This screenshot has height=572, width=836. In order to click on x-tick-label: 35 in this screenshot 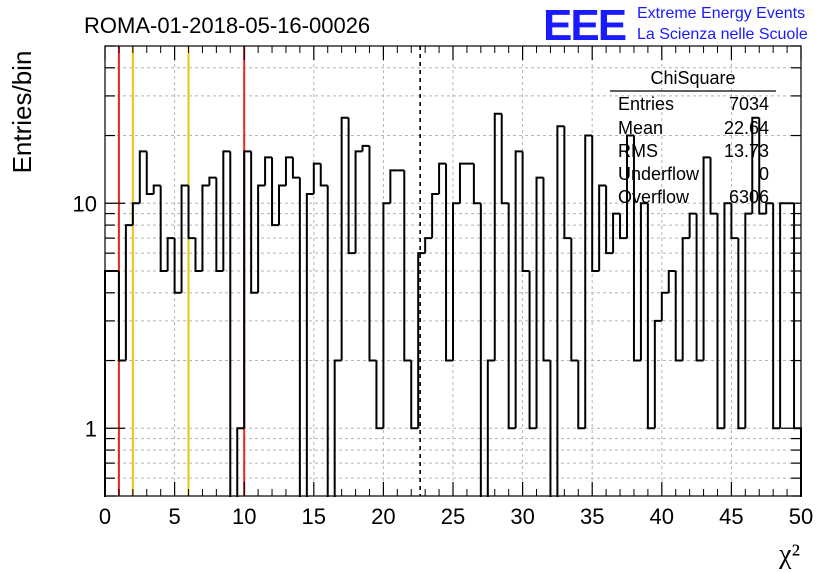, I will do `click(592, 516)`.